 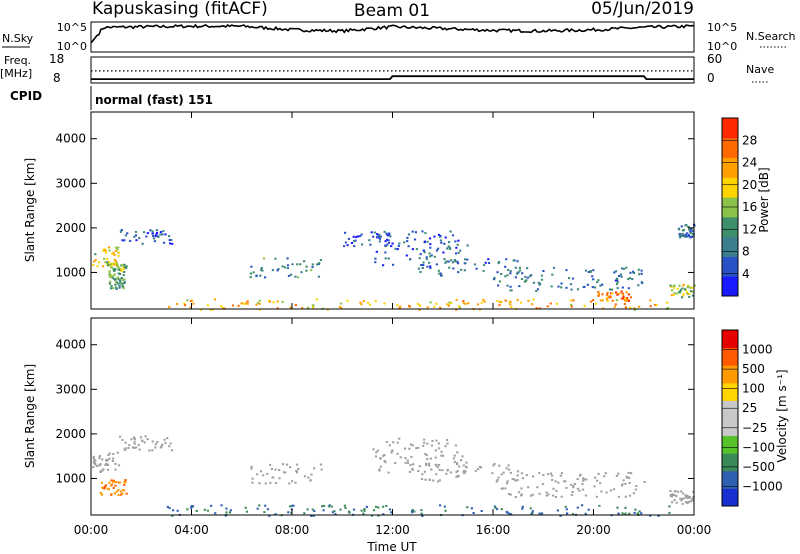 What do you see at coordinates (392, 11) in the screenshot?
I see `beam-label: Beam 01` at bounding box center [392, 11].